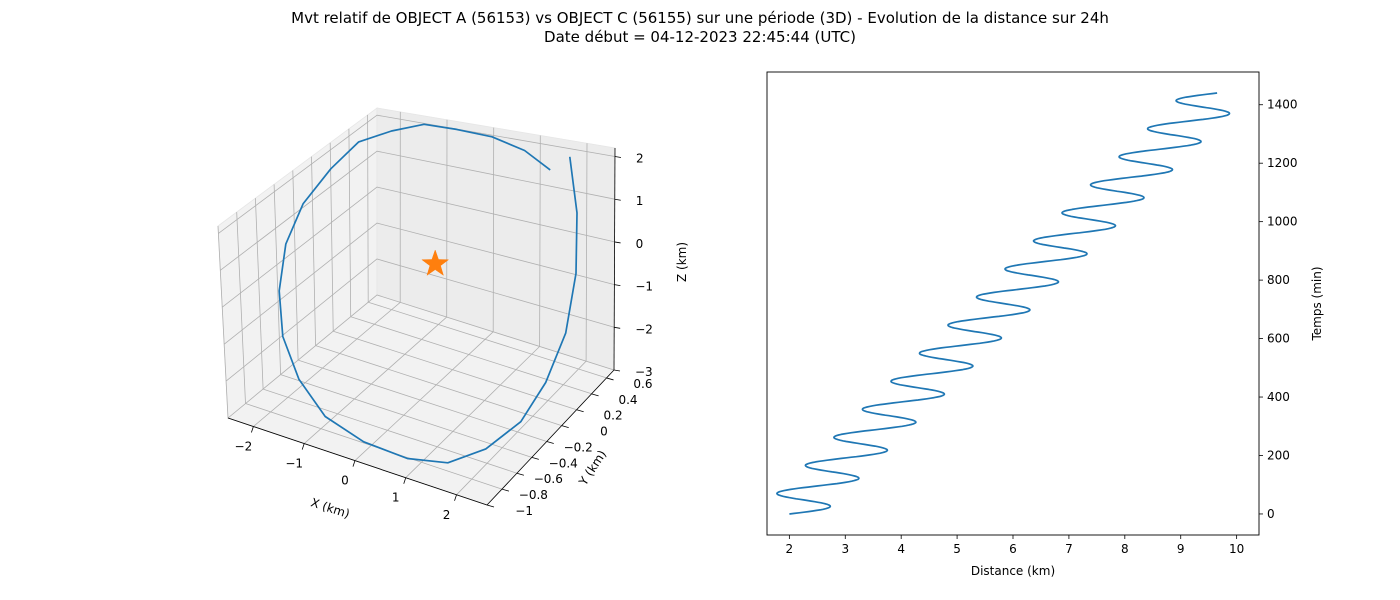 Image resolution: width=1400 pixels, height=600 pixels. I want to click on y-tick-label: 600, so click(1278, 339).